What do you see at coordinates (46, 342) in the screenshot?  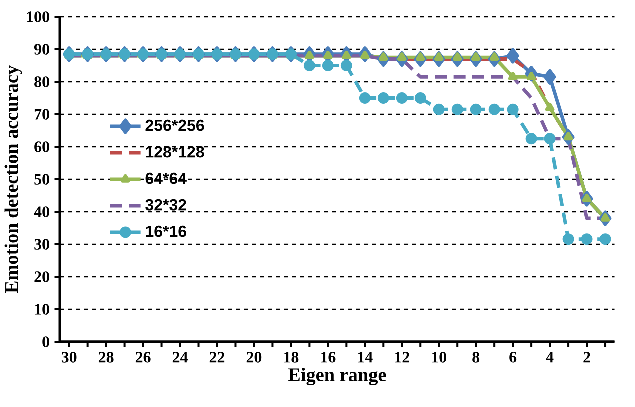 I see `y-tick-label: 0` at bounding box center [46, 342].